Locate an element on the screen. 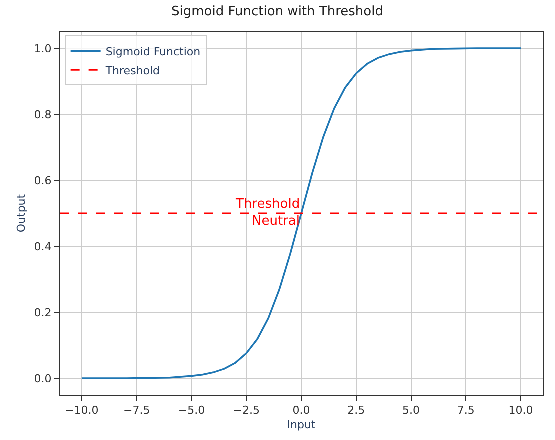 The width and height of the screenshot is (555, 440). x-tick-label: 7.5 is located at coordinates (466, 411).